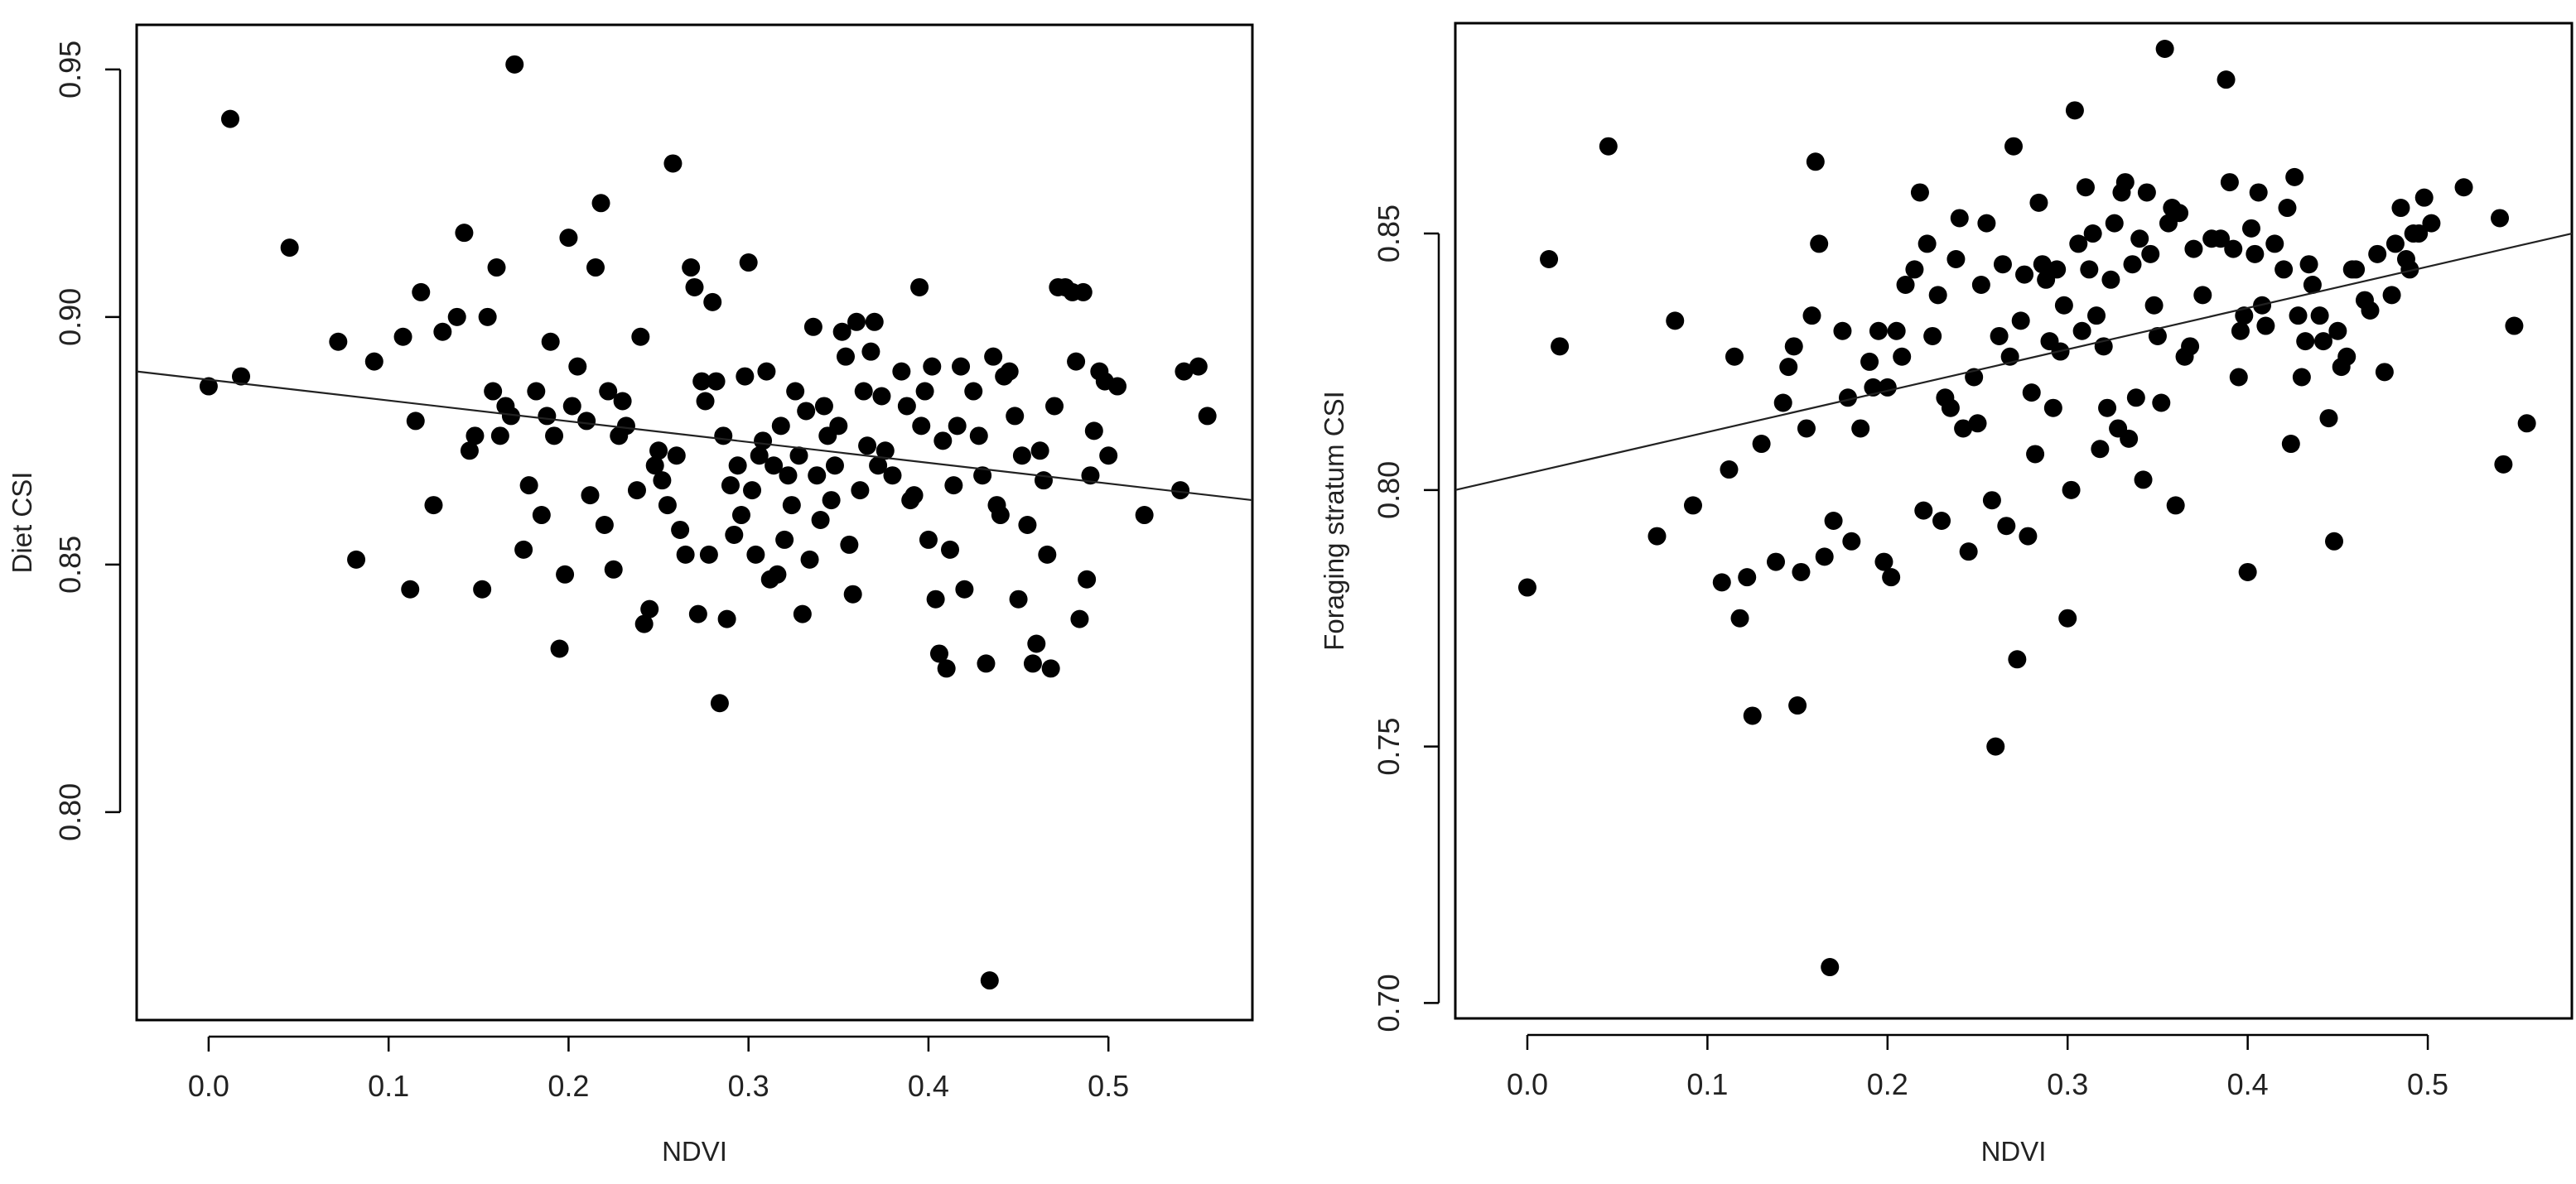  Describe the element at coordinates (928, 1086) in the screenshot. I see `x-tick-label: 0.4` at that location.